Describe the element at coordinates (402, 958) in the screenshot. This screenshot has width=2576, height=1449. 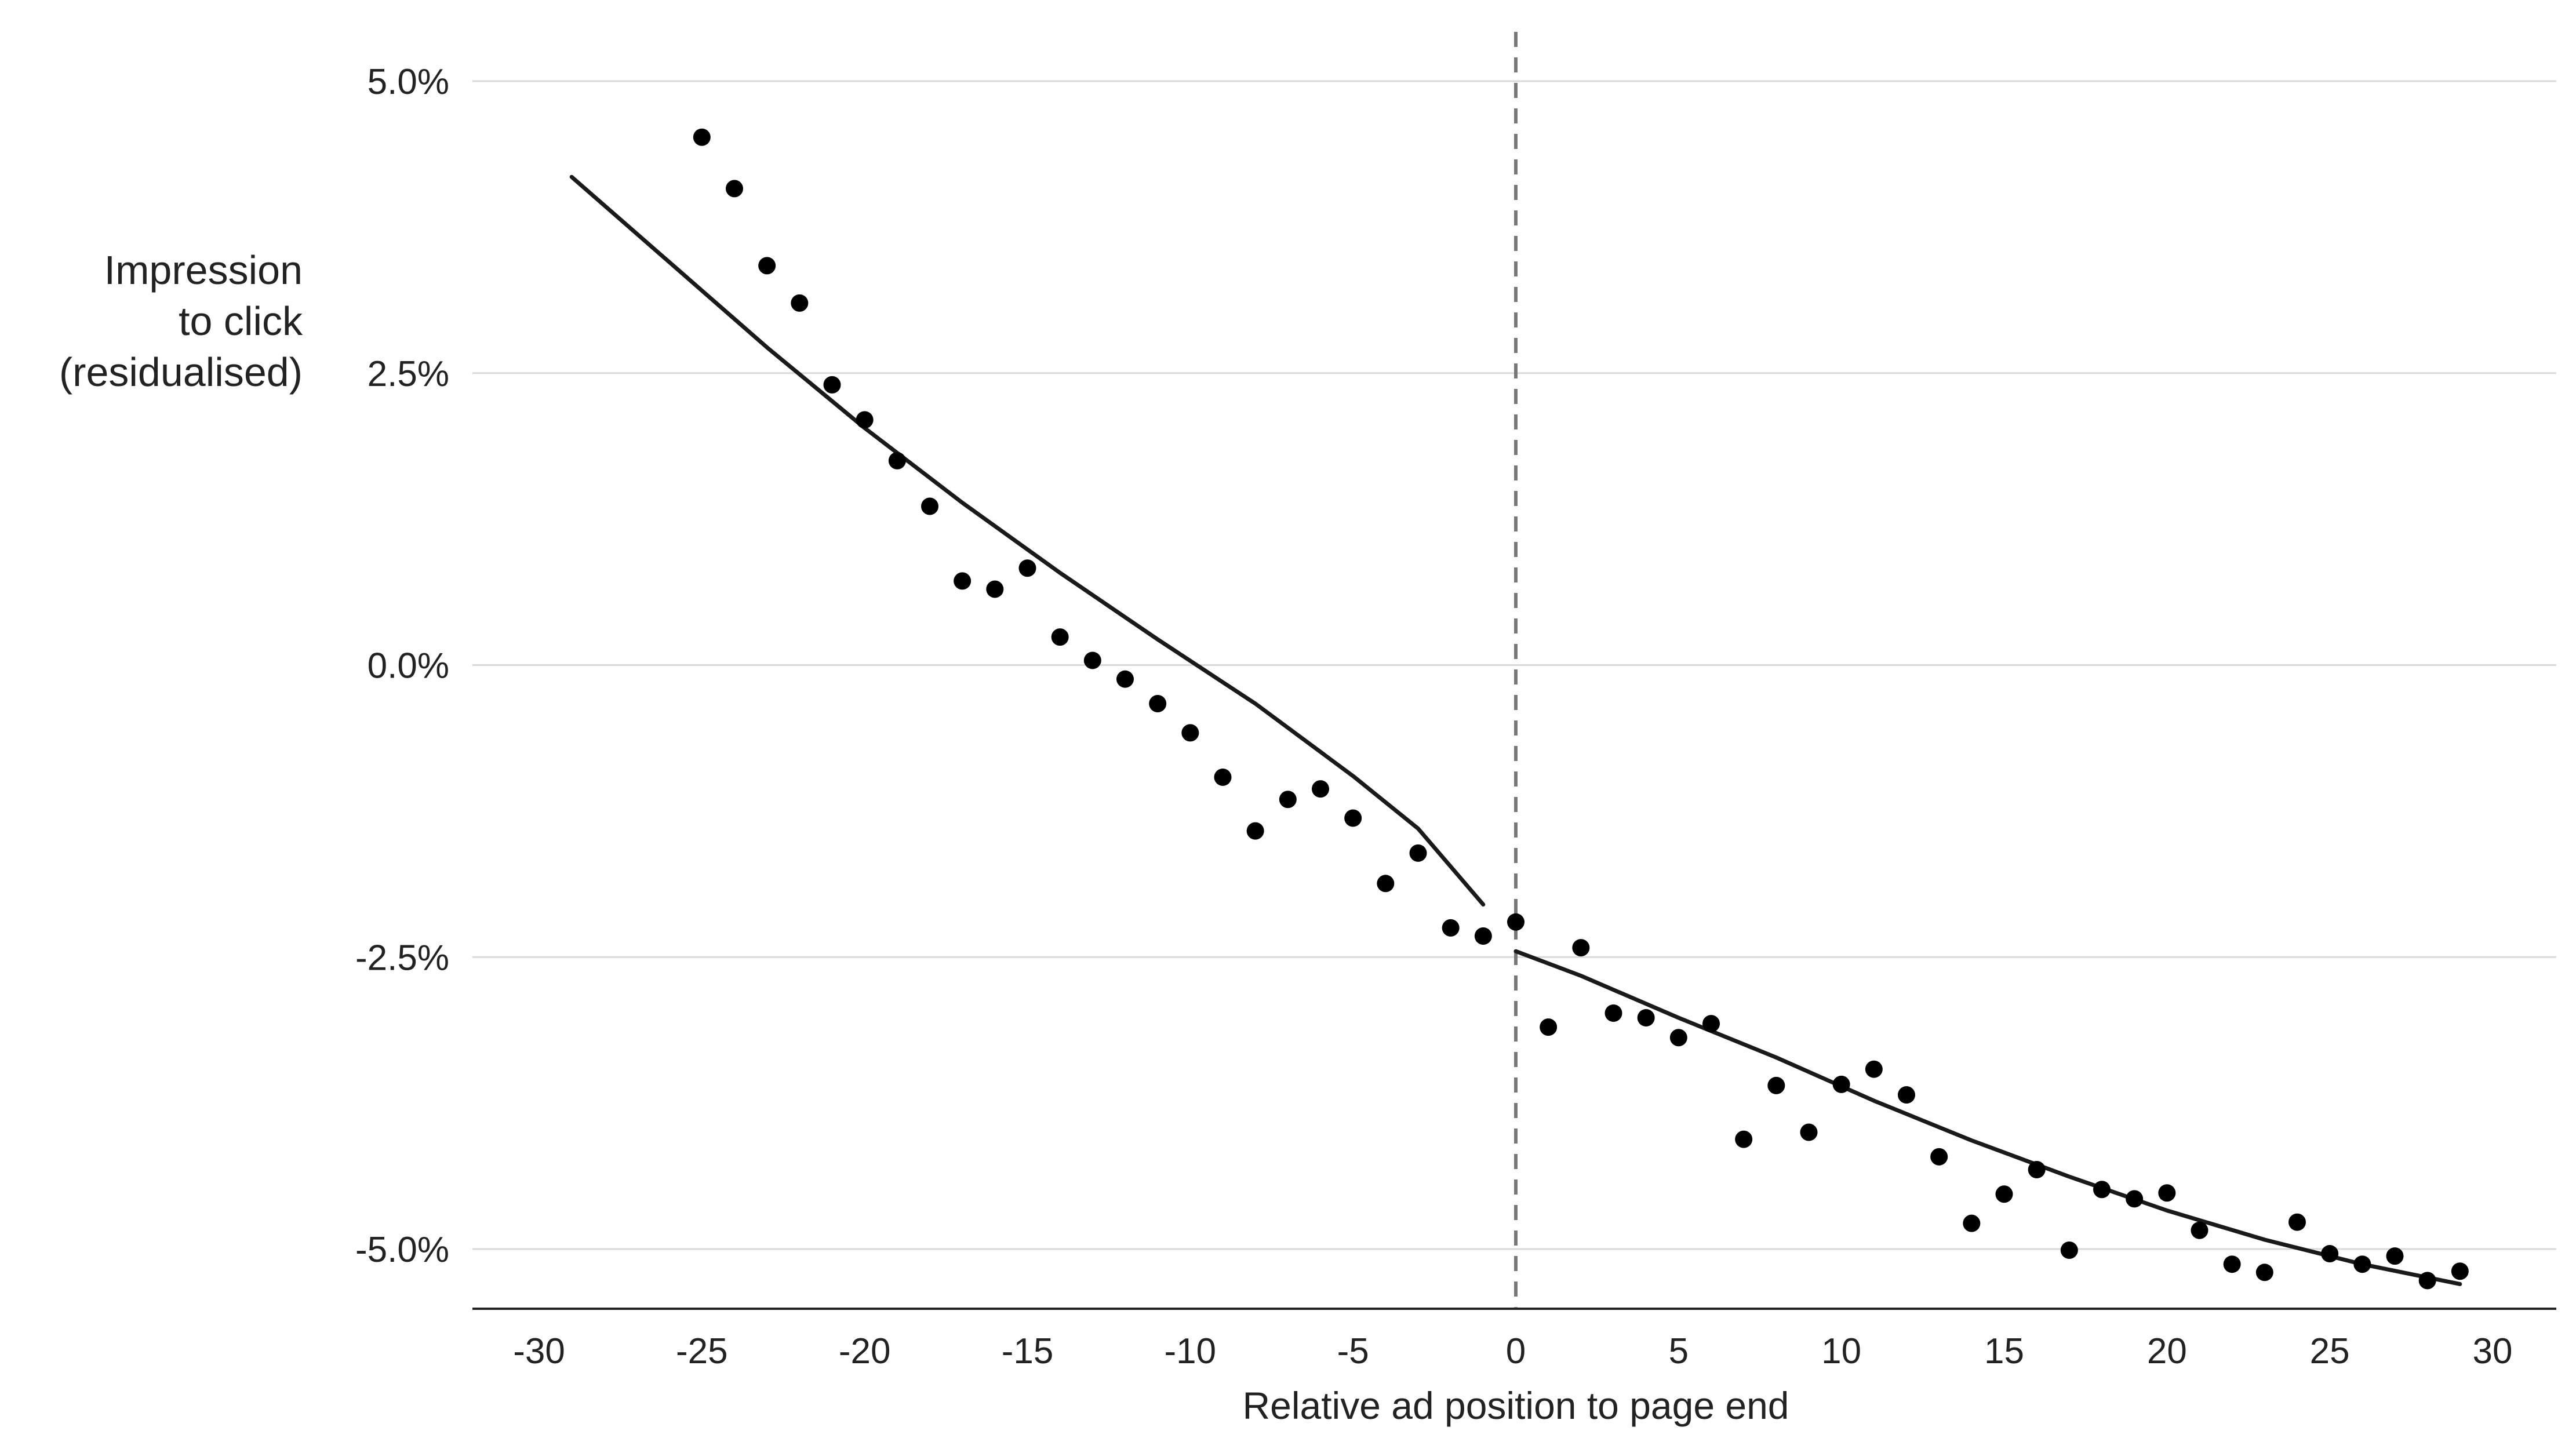
I see `y-tick-label: -2.5%` at that location.